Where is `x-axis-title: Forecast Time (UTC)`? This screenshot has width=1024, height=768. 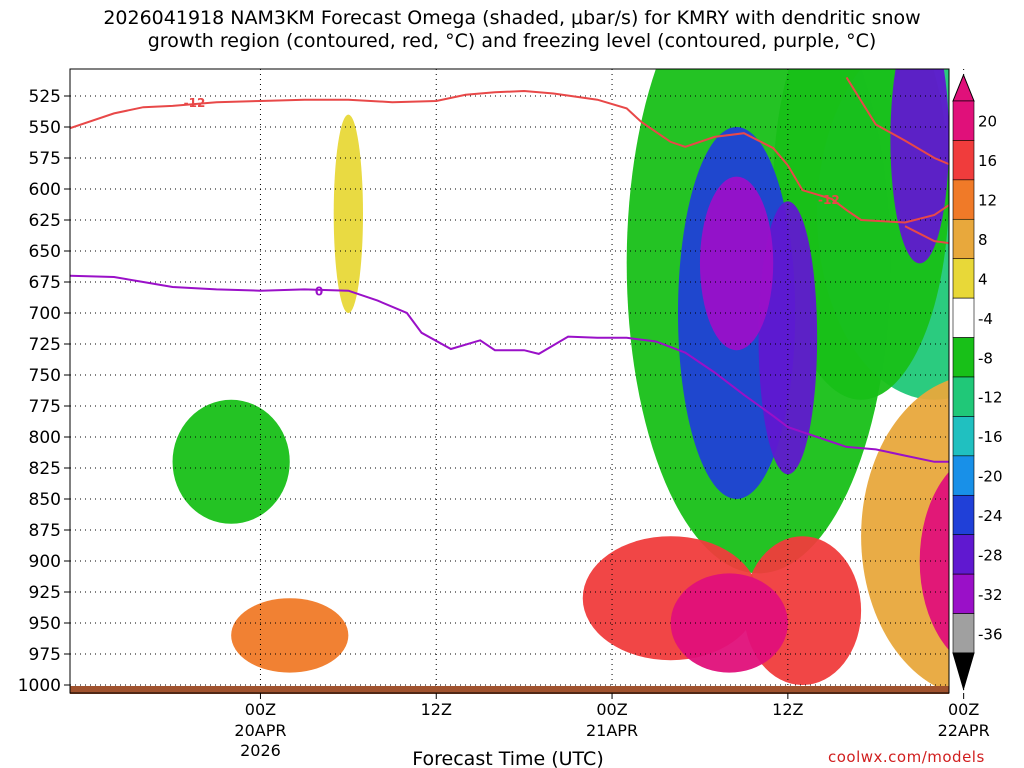 x-axis-title: Forecast Time (UTC) is located at coordinates (507, 758).